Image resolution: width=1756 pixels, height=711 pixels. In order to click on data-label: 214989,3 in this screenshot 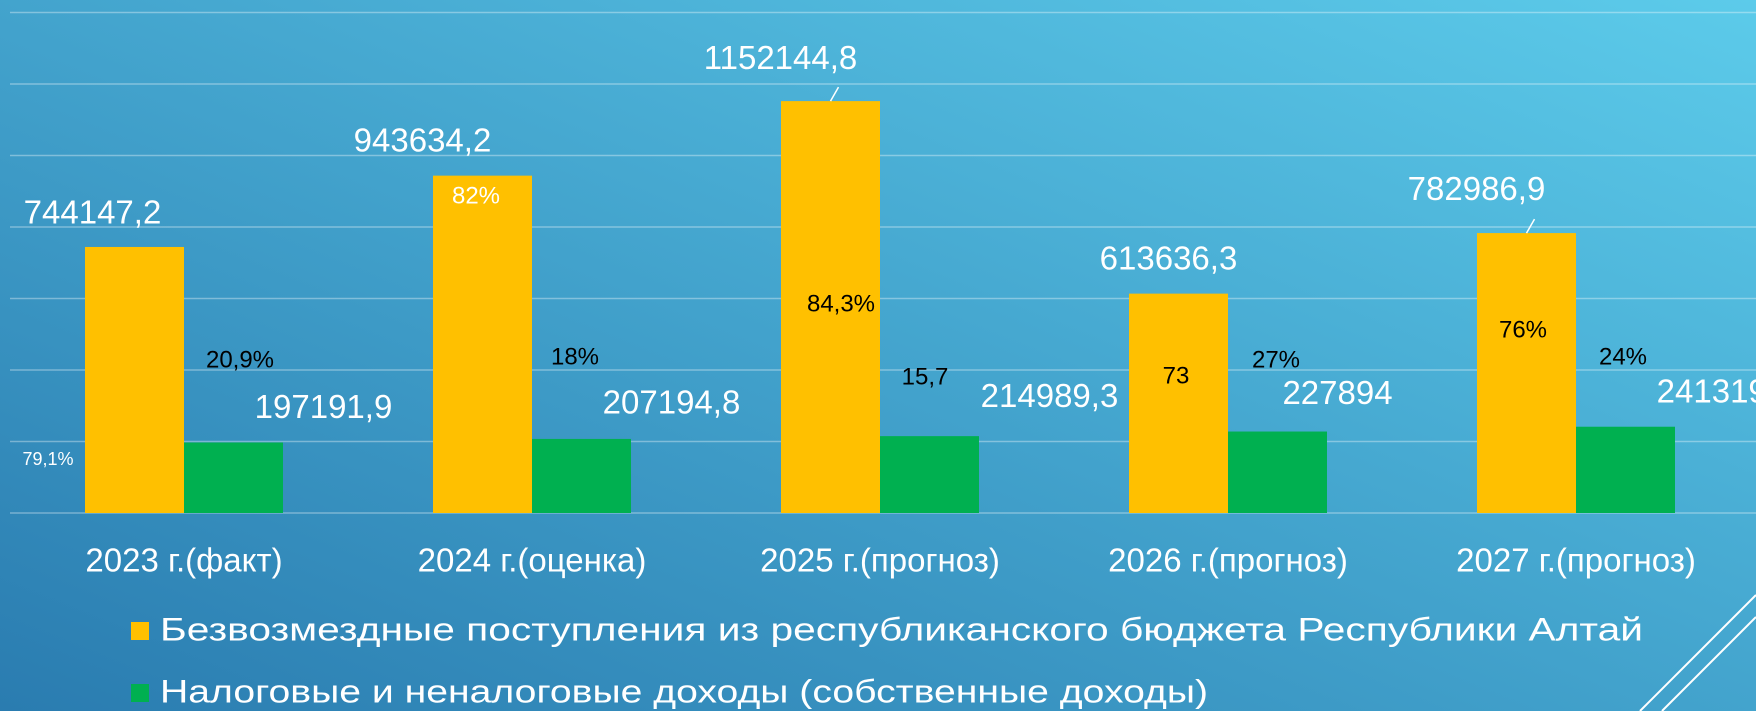, I will do `click(1050, 395)`.